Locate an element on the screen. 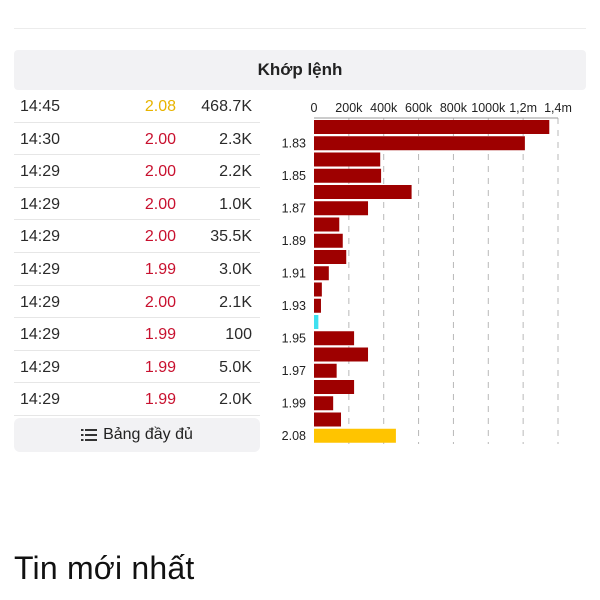 The image size is (600, 600). x-tick-label: 0 is located at coordinates (314, 108).